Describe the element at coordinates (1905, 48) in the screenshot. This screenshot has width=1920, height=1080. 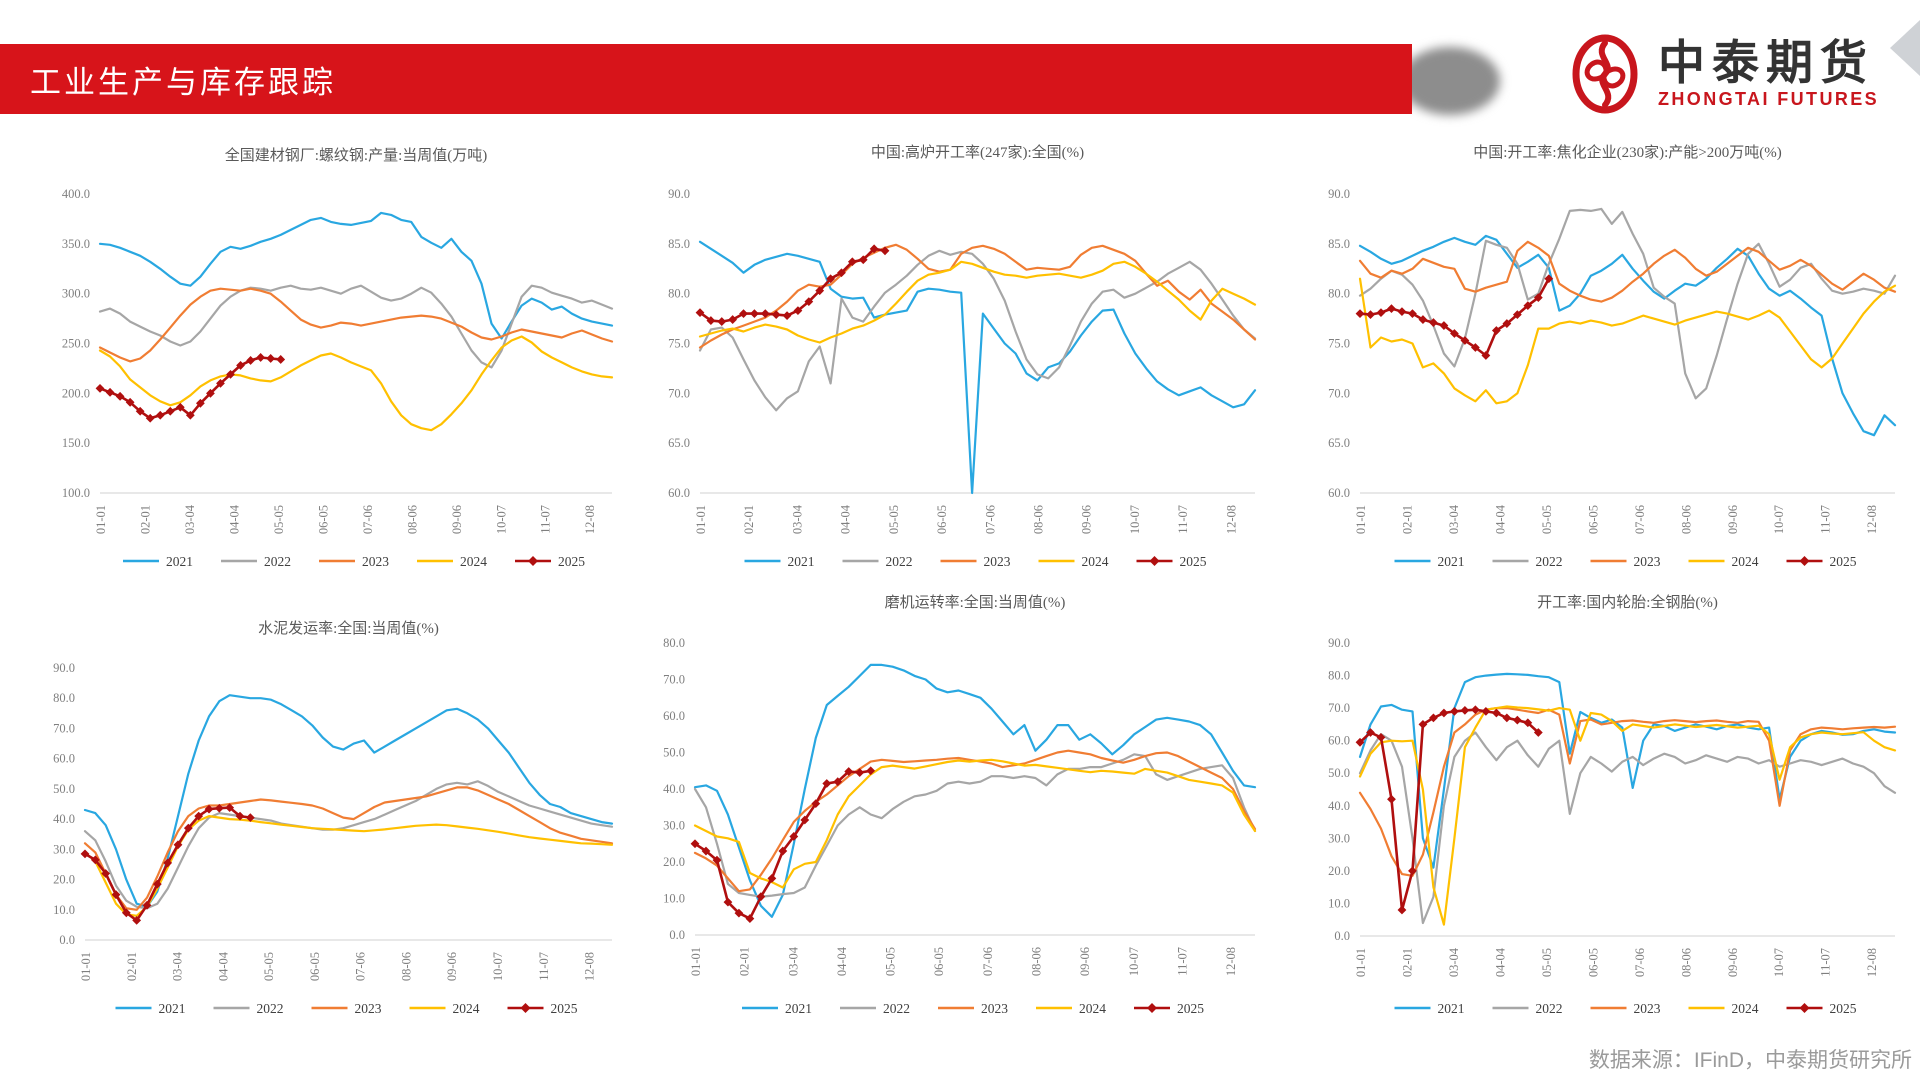
I see `corner-chevron-icon` at that location.